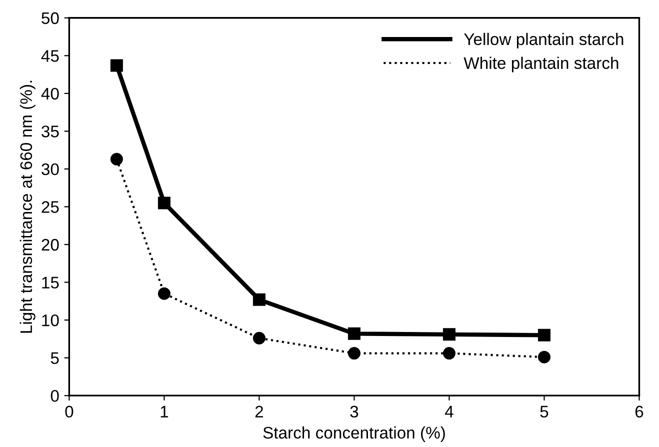 The width and height of the screenshot is (659, 447). Describe the element at coordinates (354, 412) in the screenshot. I see `x-tick-label: 3` at that location.